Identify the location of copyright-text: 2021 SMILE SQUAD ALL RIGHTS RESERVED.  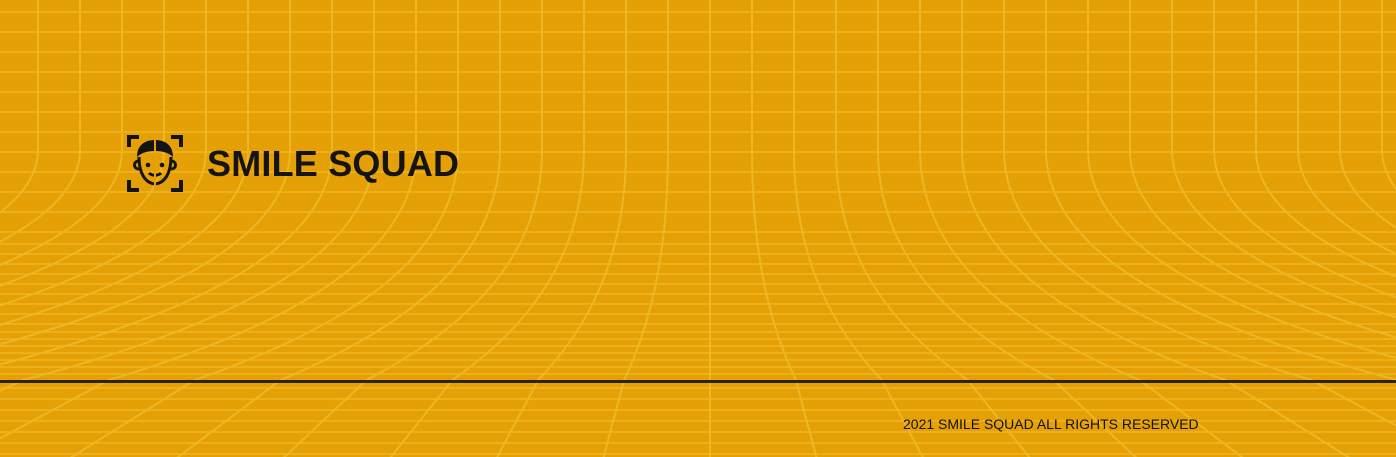
(1051, 424).